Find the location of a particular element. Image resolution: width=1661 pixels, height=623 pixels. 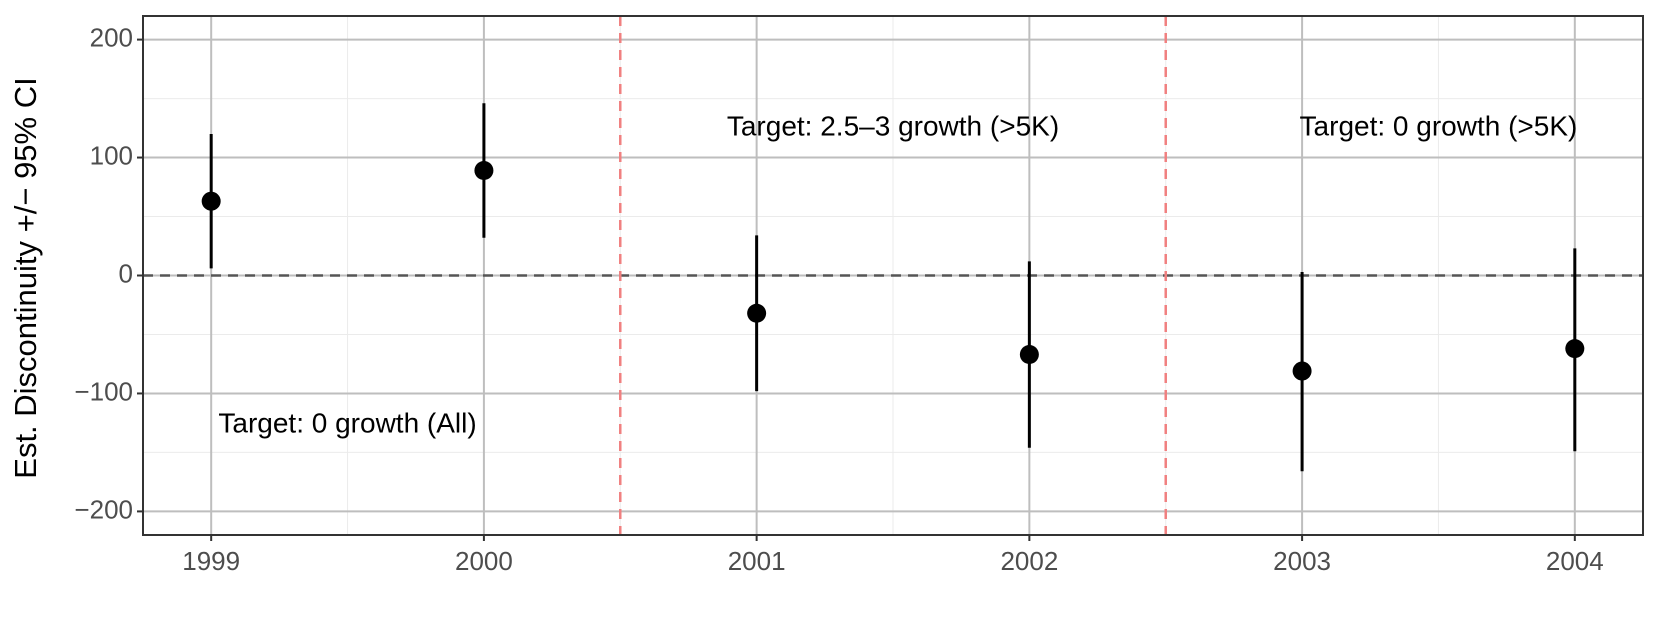

x-tick-label: 2002 is located at coordinates (1029, 561).